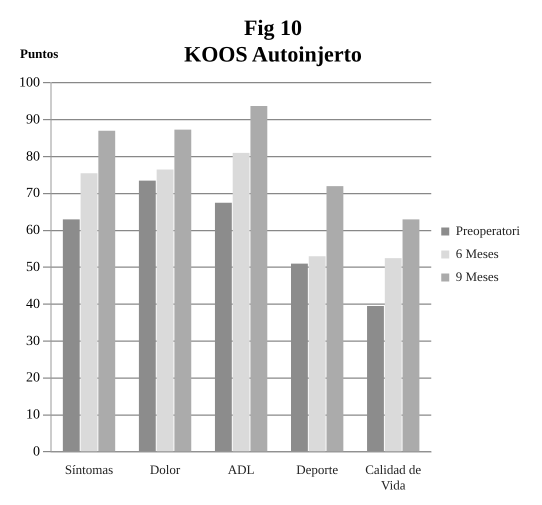 This screenshot has width=542, height=505. I want to click on legend-label: 6 Meses, so click(477, 253).